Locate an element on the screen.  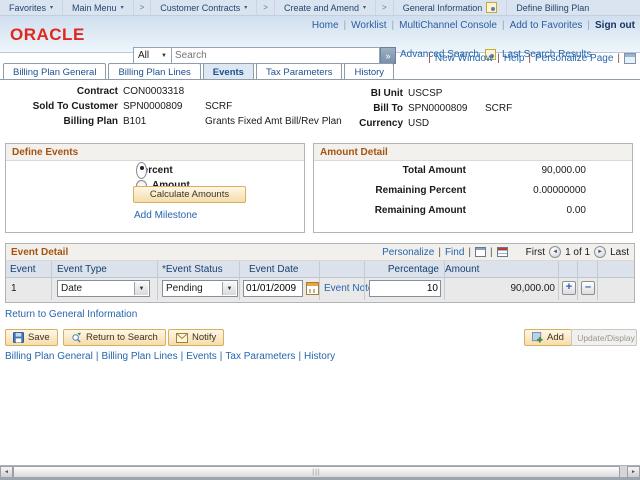
breadcrumb-current-page: Define Billing Plan is located at coordinates (552, 7).